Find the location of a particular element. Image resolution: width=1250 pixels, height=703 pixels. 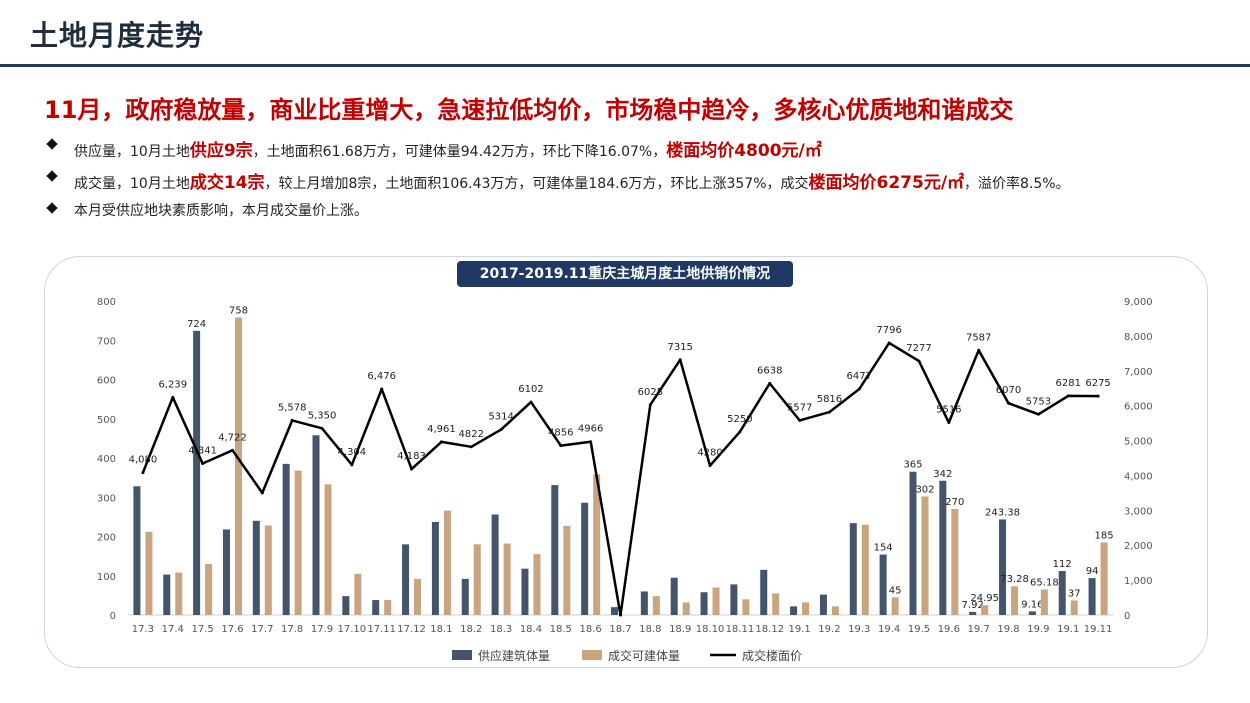

legend-label: 成交可建体量 is located at coordinates (644, 655).